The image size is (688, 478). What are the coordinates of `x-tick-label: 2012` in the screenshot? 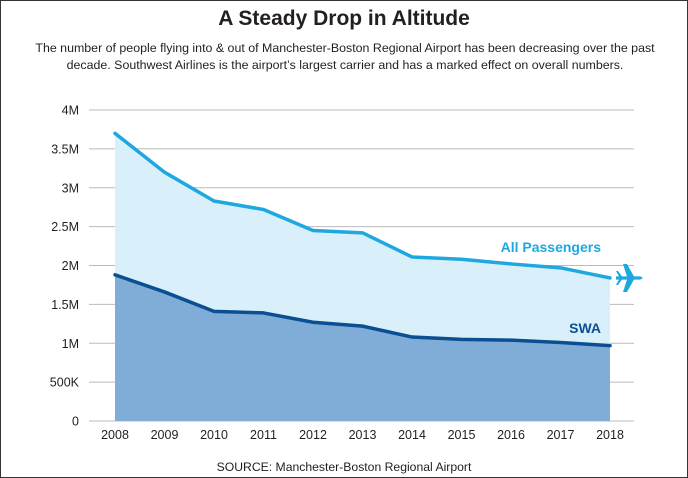 It's located at (313, 435).